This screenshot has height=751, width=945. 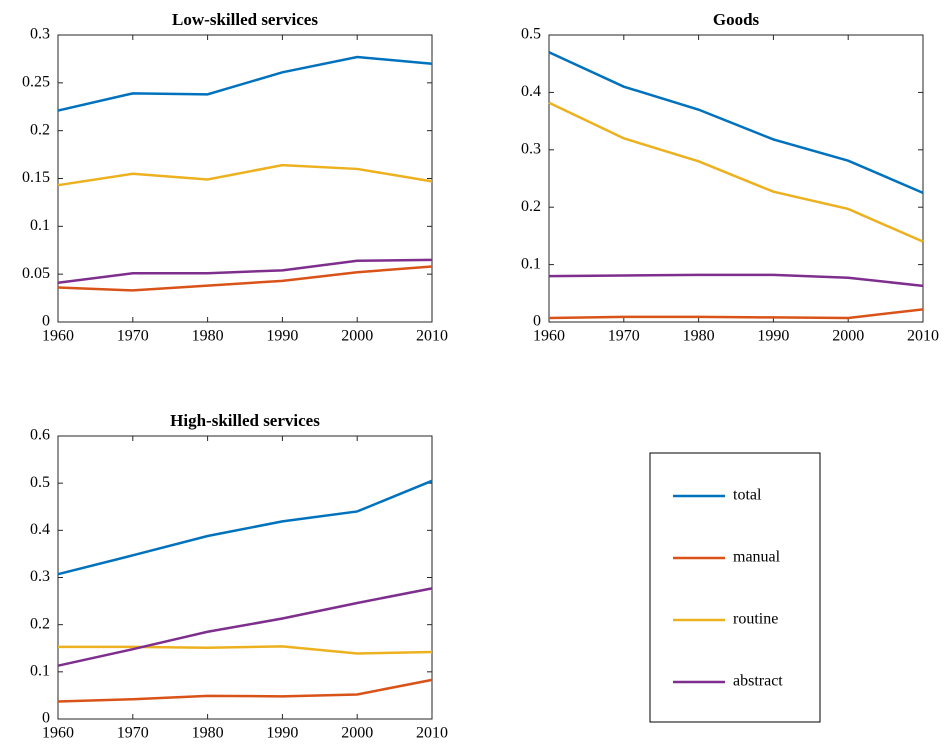 I want to click on legend-label: manual, so click(x=757, y=557).